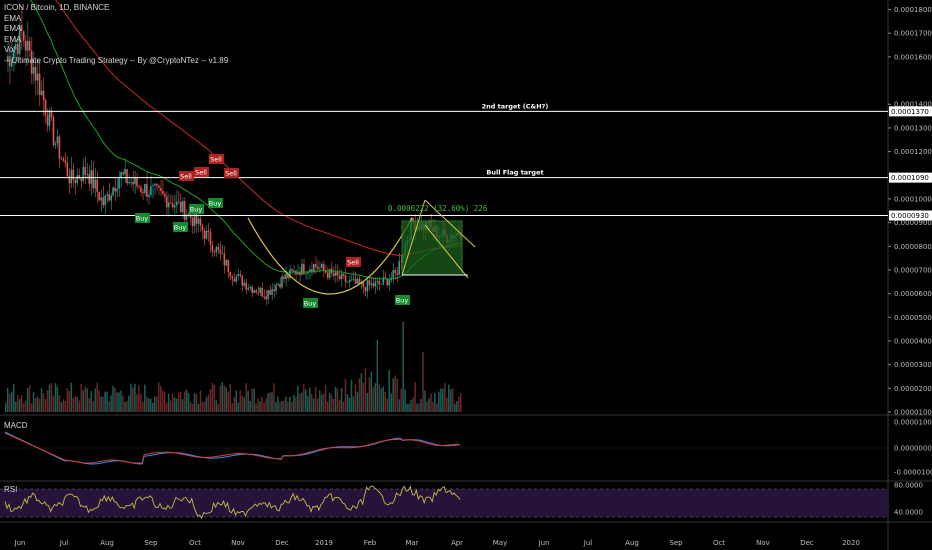 The height and width of the screenshot is (550, 932). Describe the element at coordinates (186, 177) in the screenshot. I see `signal-label: Sell` at that location.